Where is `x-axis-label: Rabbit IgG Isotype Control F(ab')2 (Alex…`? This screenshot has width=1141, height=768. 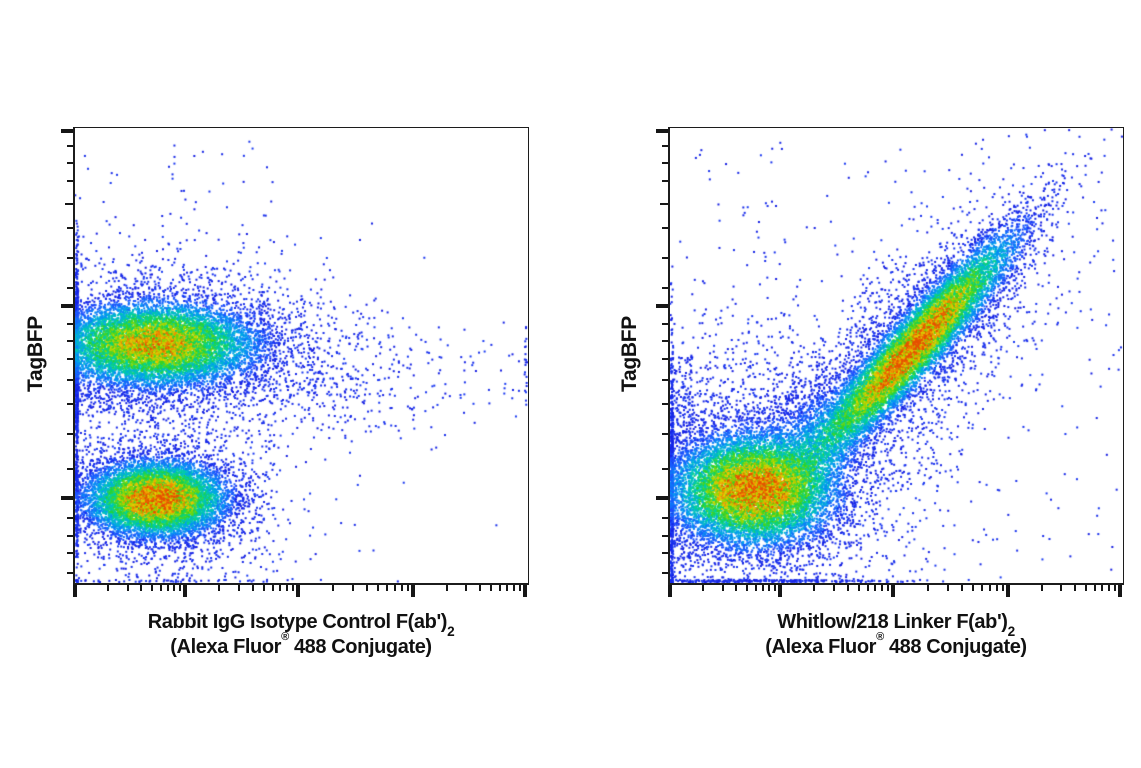
x-axis-label: Rabbit IgG Isotype Control F(ab')2 (Alex… is located at coordinates (301, 635).